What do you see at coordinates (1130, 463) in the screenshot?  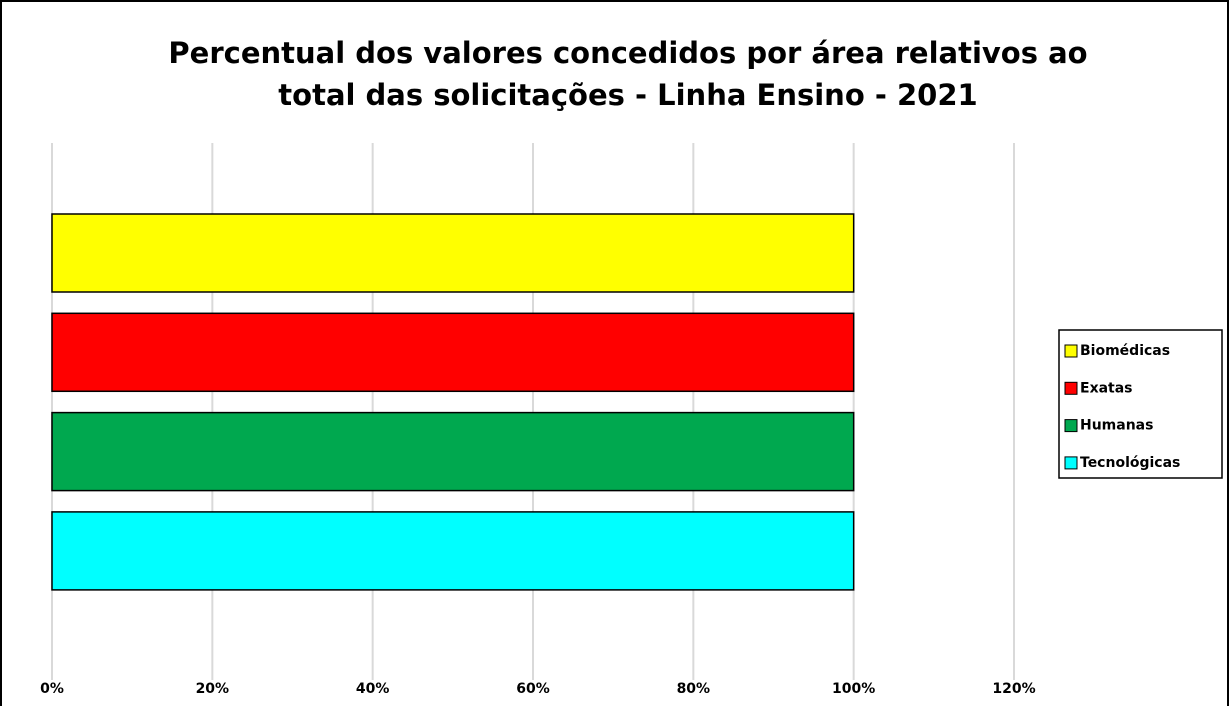 I see `legend-label: Tecnológicas` at bounding box center [1130, 463].